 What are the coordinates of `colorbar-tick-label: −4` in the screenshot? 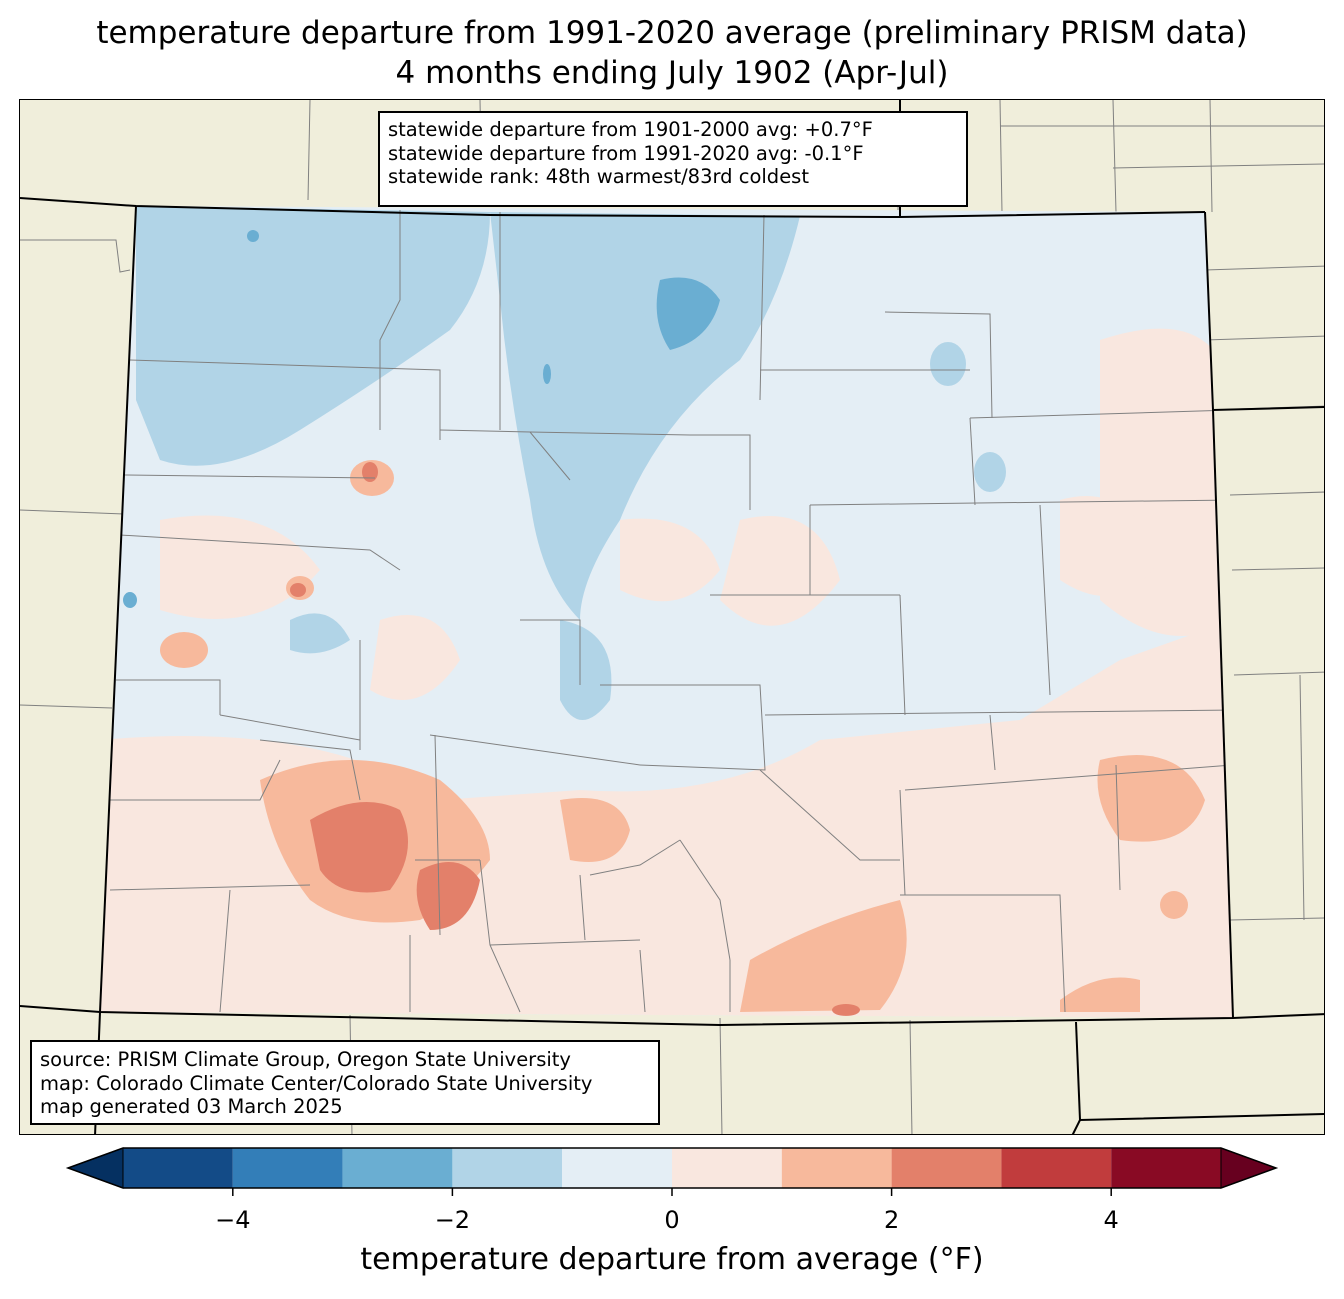 It's located at (233, 1220).